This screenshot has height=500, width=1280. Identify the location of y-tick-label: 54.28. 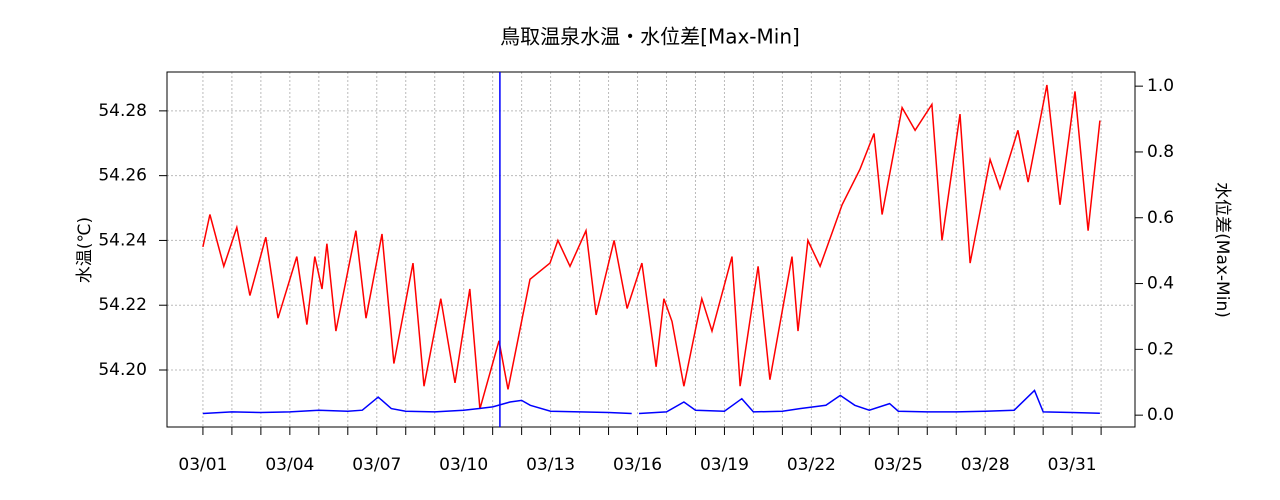
(122, 111).